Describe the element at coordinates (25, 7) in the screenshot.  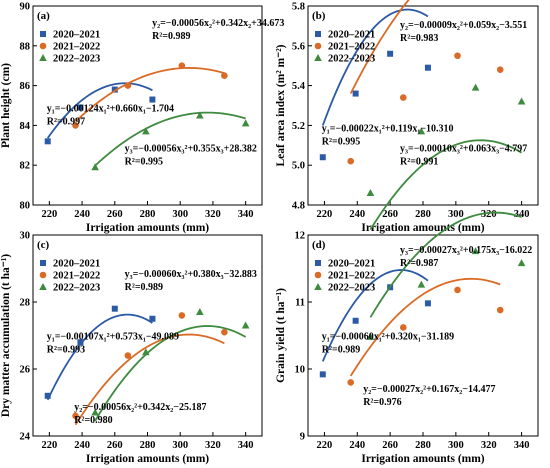
I see `y-tick-label: 90` at that location.